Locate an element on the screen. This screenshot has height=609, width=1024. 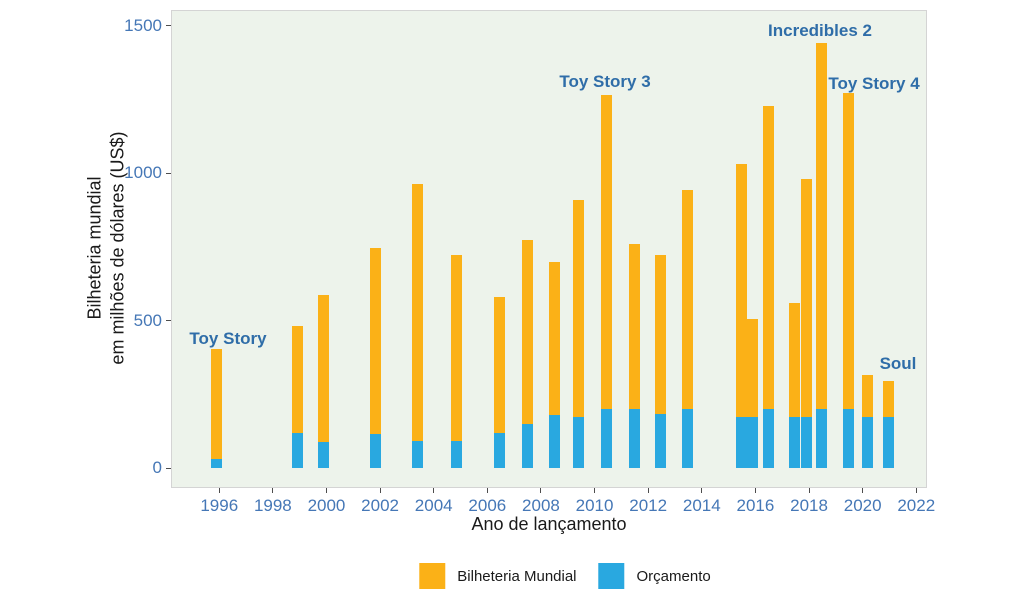
x-tick-mark-2018 is located at coordinates (809, 490).